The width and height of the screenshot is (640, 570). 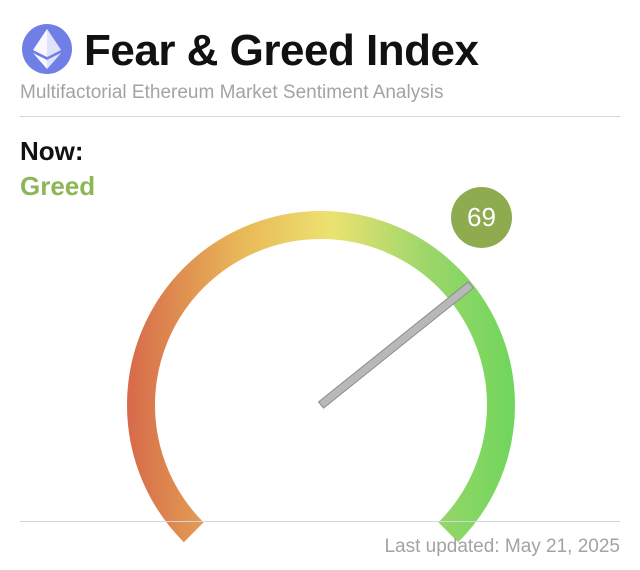 I want to click on page-title: Fear & Greed Index, so click(x=281, y=50).